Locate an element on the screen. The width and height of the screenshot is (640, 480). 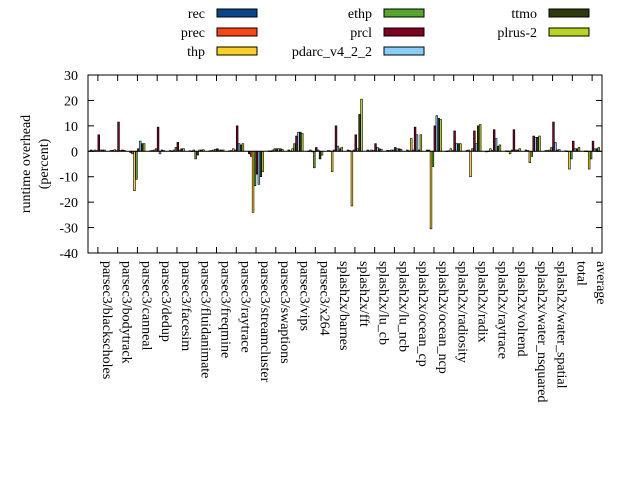
x-tick-label-splash2x-lu-ncb: splash2x/lu_ncb is located at coordinates (402, 306).